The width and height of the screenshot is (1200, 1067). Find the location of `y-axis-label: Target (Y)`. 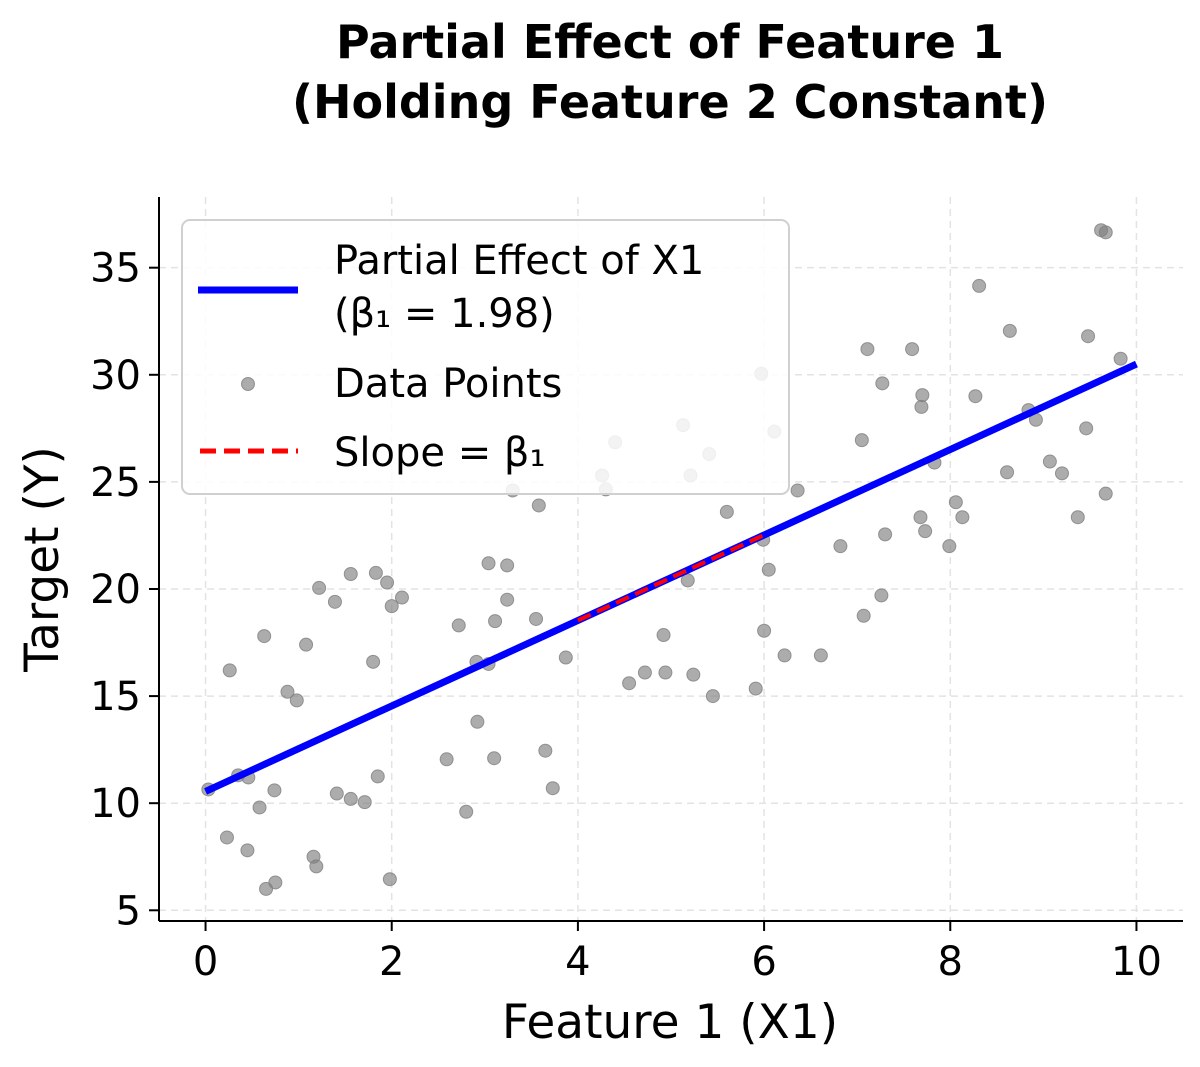

y-axis-label: Target (Y) is located at coordinates (42, 559).